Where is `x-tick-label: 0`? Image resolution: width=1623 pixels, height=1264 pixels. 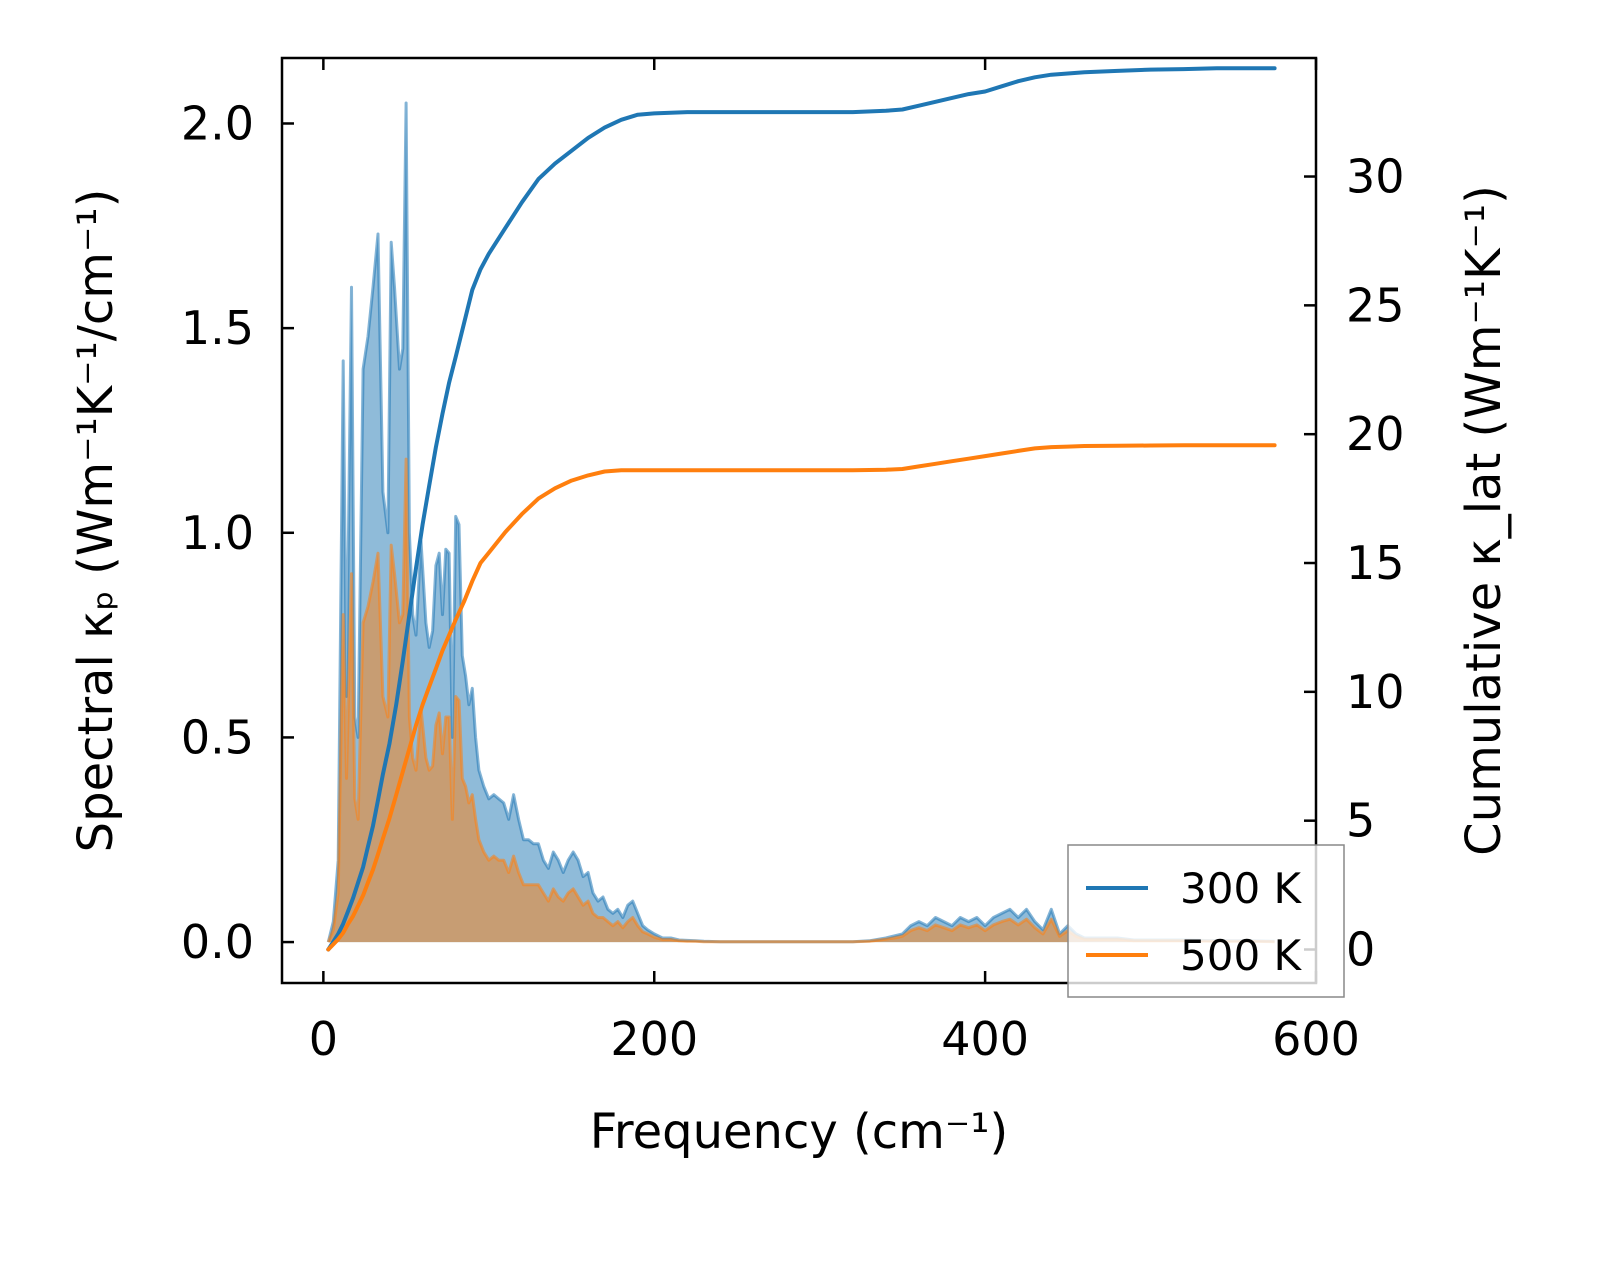 x-tick-label: 0 is located at coordinates (323, 1039).